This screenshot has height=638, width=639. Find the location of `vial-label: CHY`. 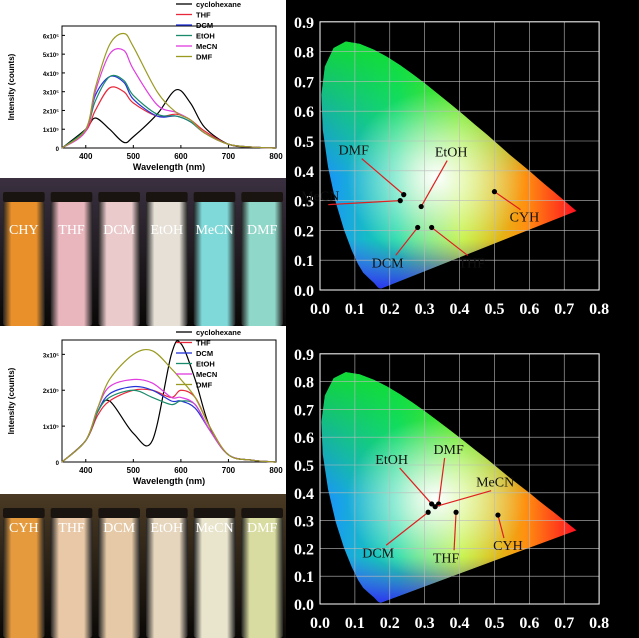

vial-label: CHY is located at coordinates (24, 230).